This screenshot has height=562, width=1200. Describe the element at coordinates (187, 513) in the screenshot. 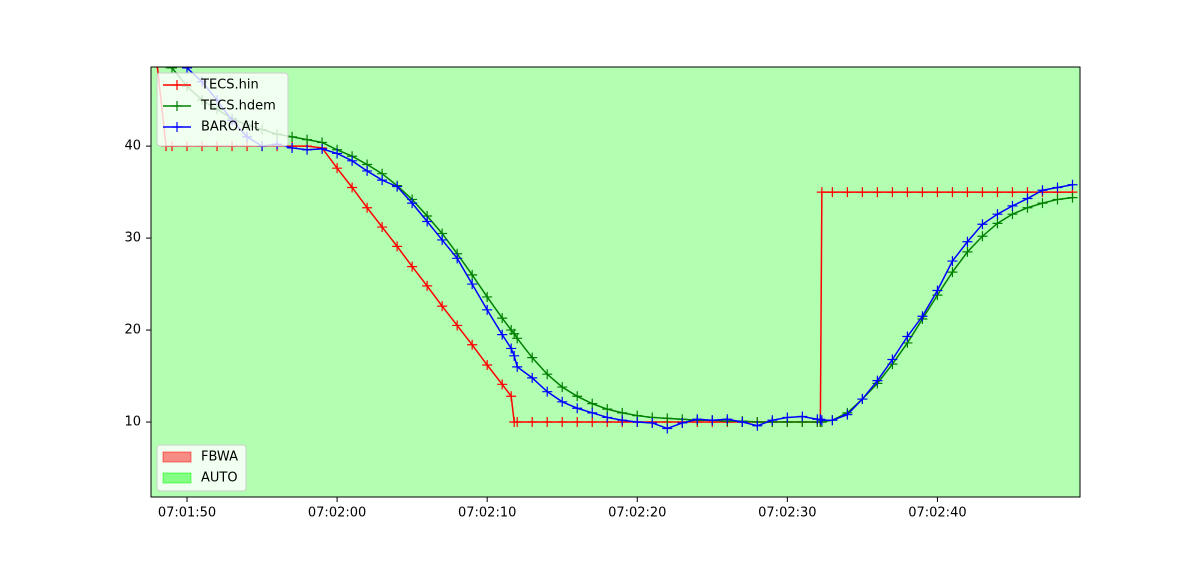

I see `x-tick-label: 07:01:50` at that location.